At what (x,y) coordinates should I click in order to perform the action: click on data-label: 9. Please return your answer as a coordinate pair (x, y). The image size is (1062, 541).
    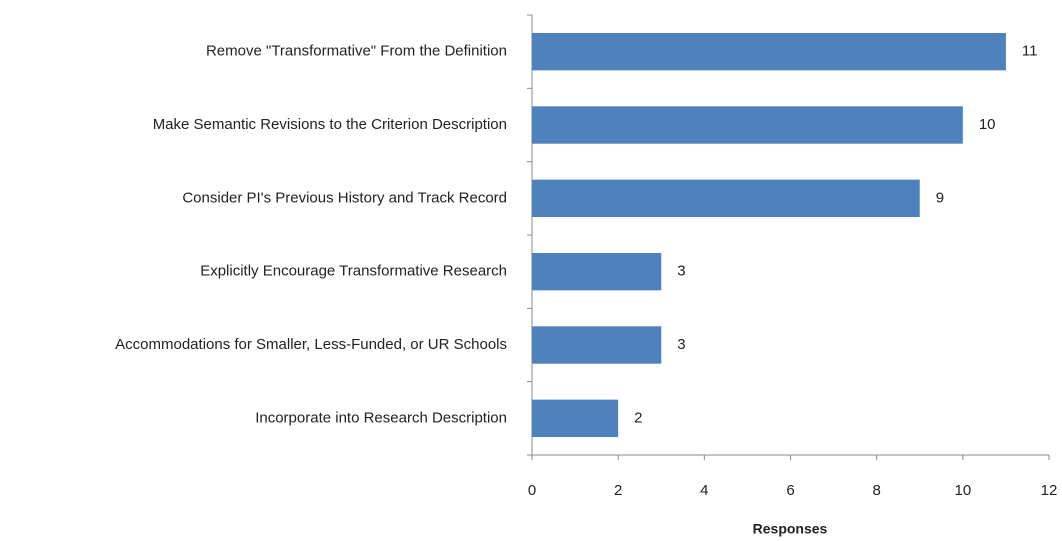
    Looking at the image, I should click on (940, 197).